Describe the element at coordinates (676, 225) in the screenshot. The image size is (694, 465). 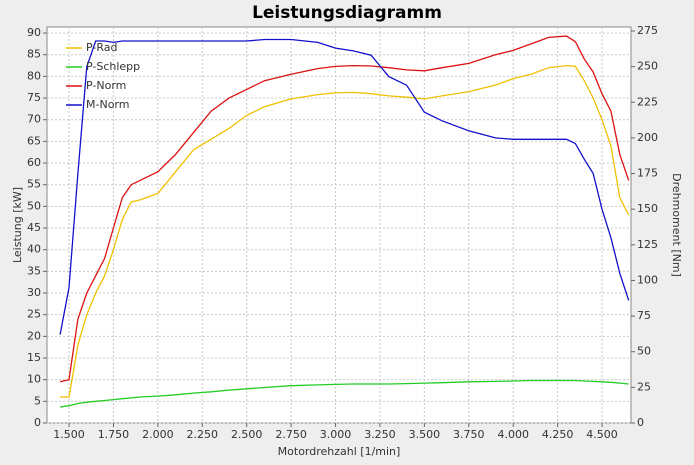
I see `y2-axis-label: Drehmoment [Nm]` at that location.